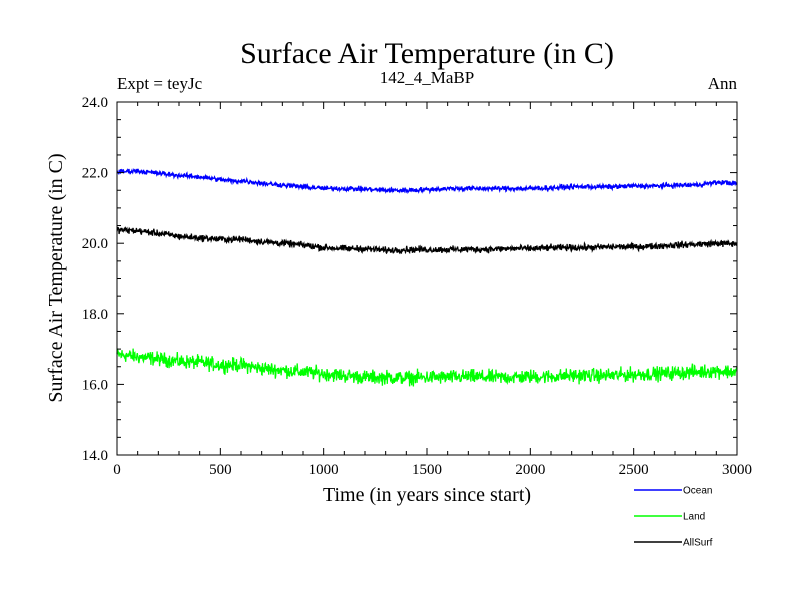 The image size is (800, 600). Describe the element at coordinates (95, 315) in the screenshot. I see `y-tick-label: 18.0` at that location.